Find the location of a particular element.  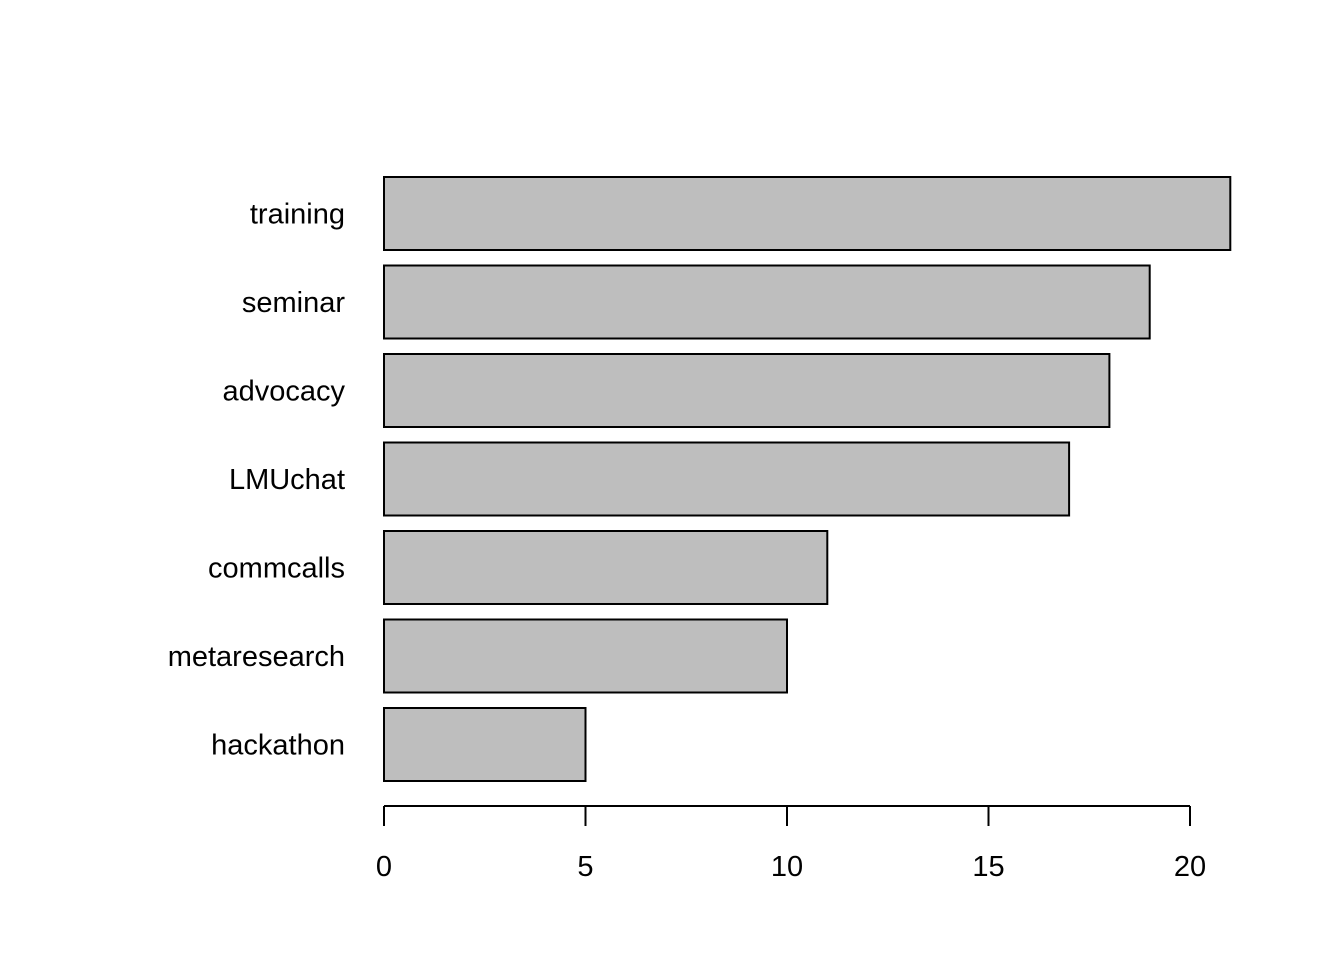

category-label-seminar: seminar is located at coordinates (293, 303).